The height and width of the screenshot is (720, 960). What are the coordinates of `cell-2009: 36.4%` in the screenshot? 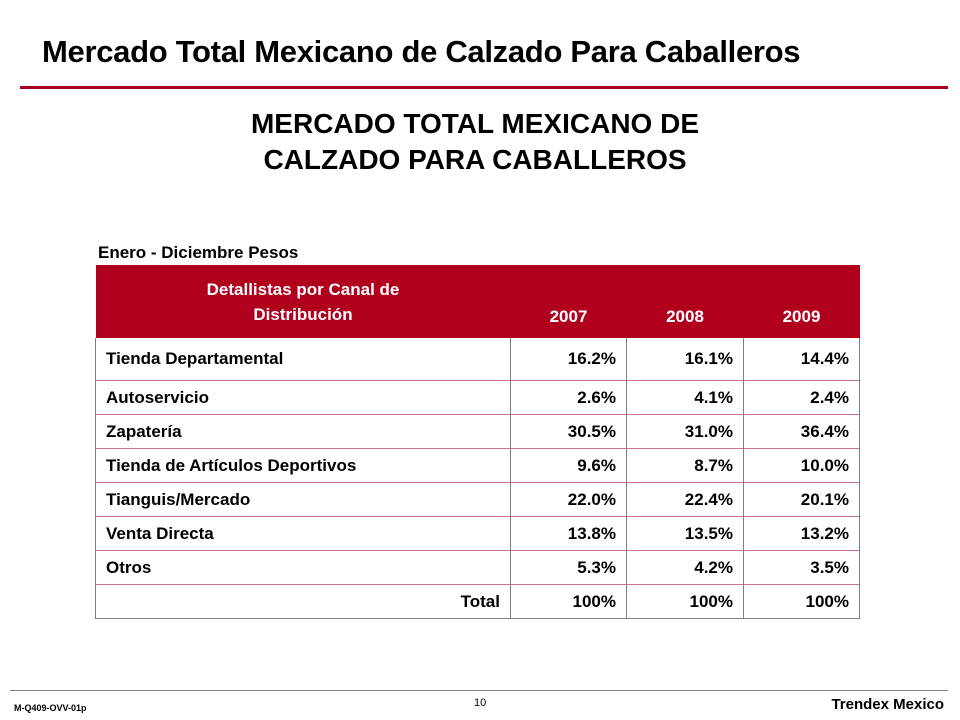 It's located at (801, 431).